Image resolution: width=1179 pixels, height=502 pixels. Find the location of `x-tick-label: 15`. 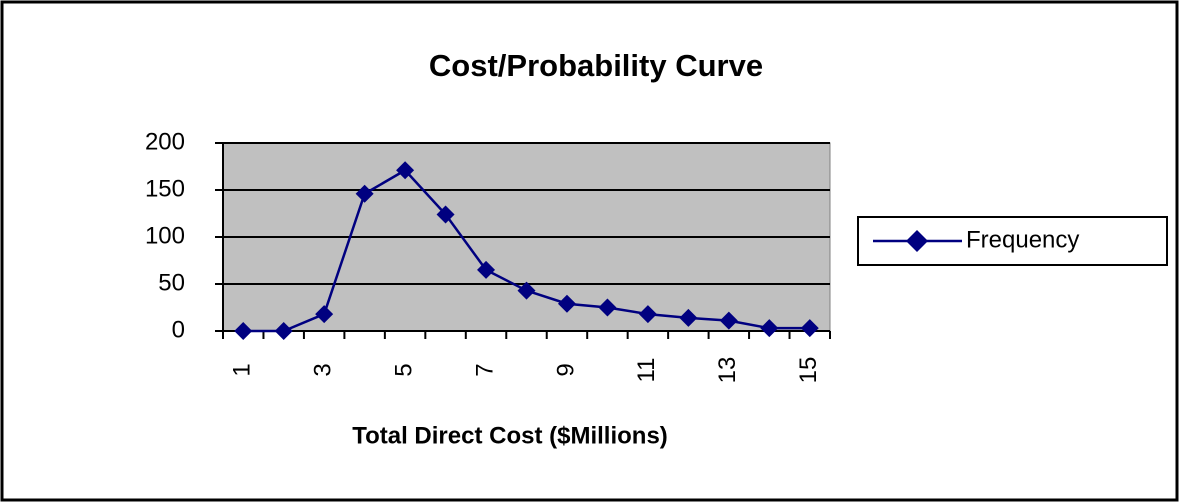

x-tick-label: 15 is located at coordinates (808, 370).